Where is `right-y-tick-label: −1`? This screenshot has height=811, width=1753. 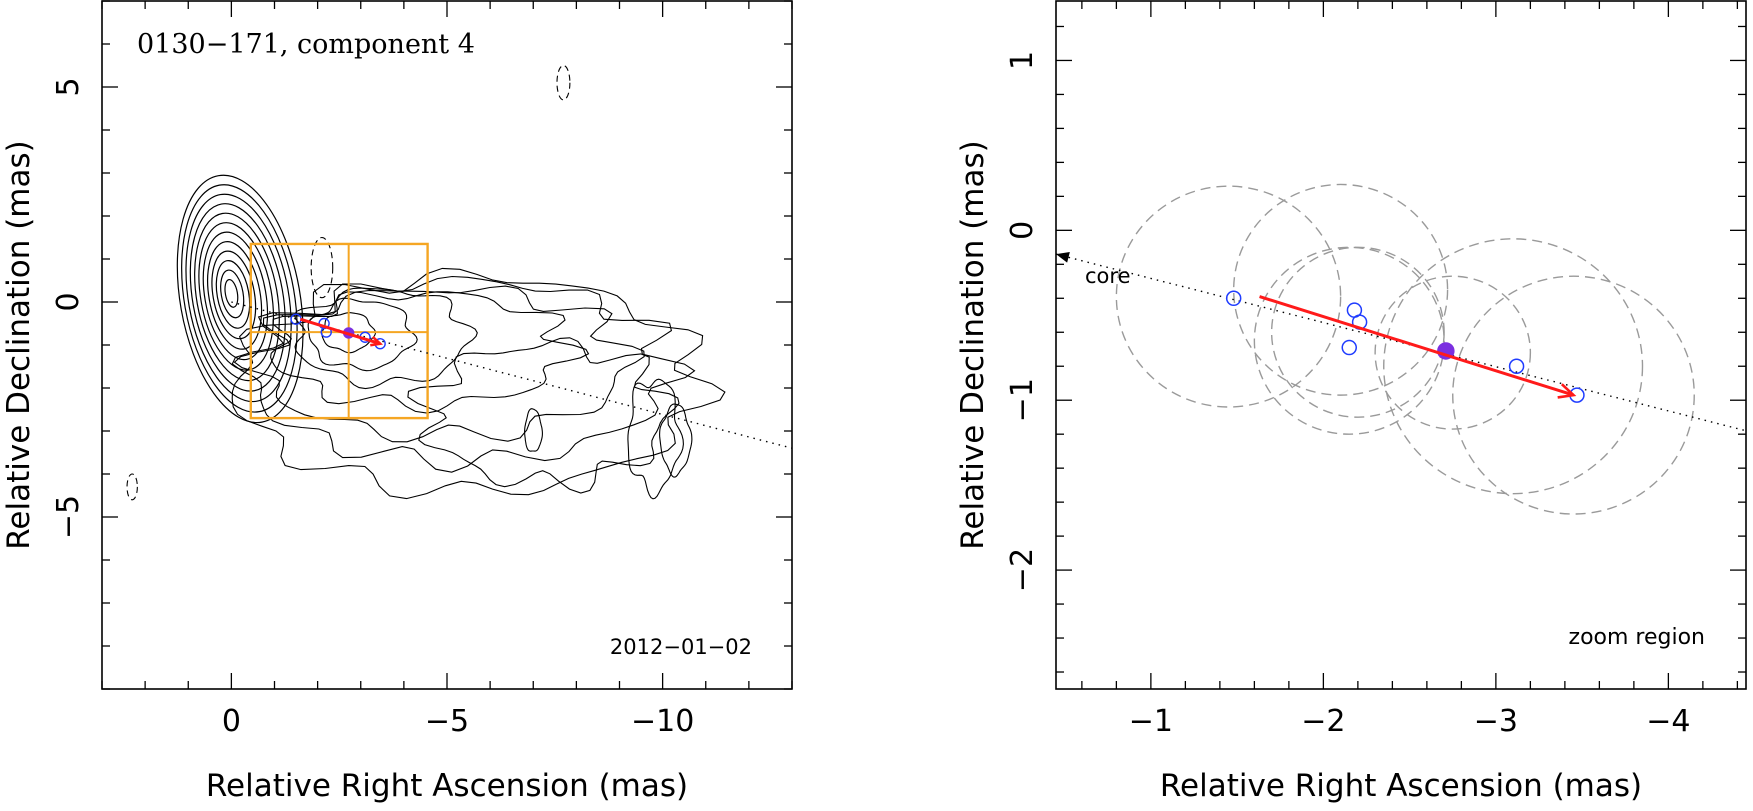
right-y-tick-label: −1 is located at coordinates (1022, 400).